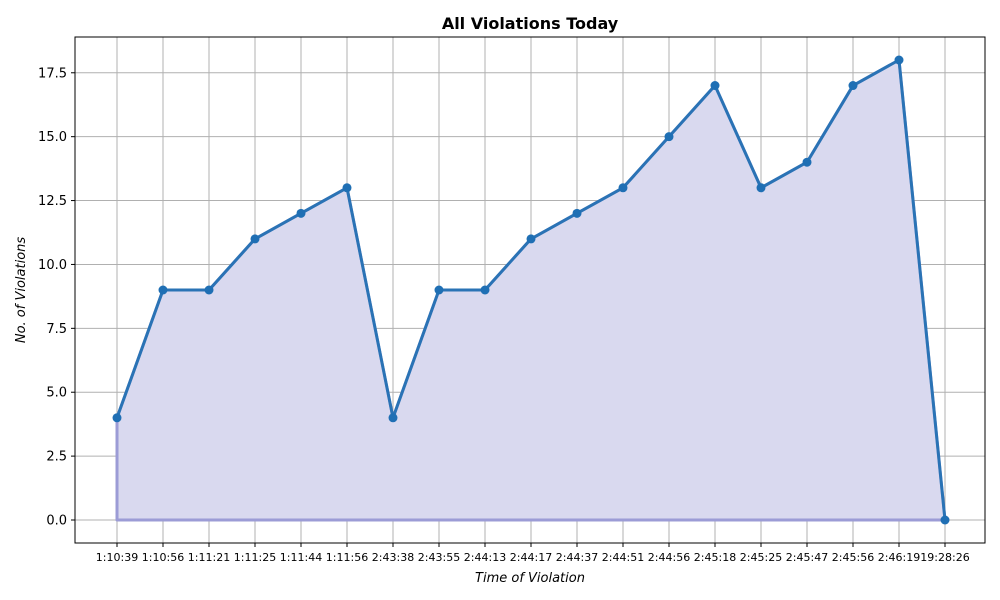  What do you see at coordinates (485, 557) in the screenshot?
I see `x-tick-label: 2:44:13` at bounding box center [485, 557].